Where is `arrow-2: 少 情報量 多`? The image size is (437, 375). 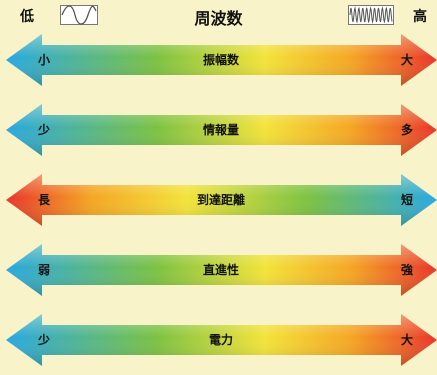
arrow-2: 少 情報量 多 is located at coordinates (221, 130).